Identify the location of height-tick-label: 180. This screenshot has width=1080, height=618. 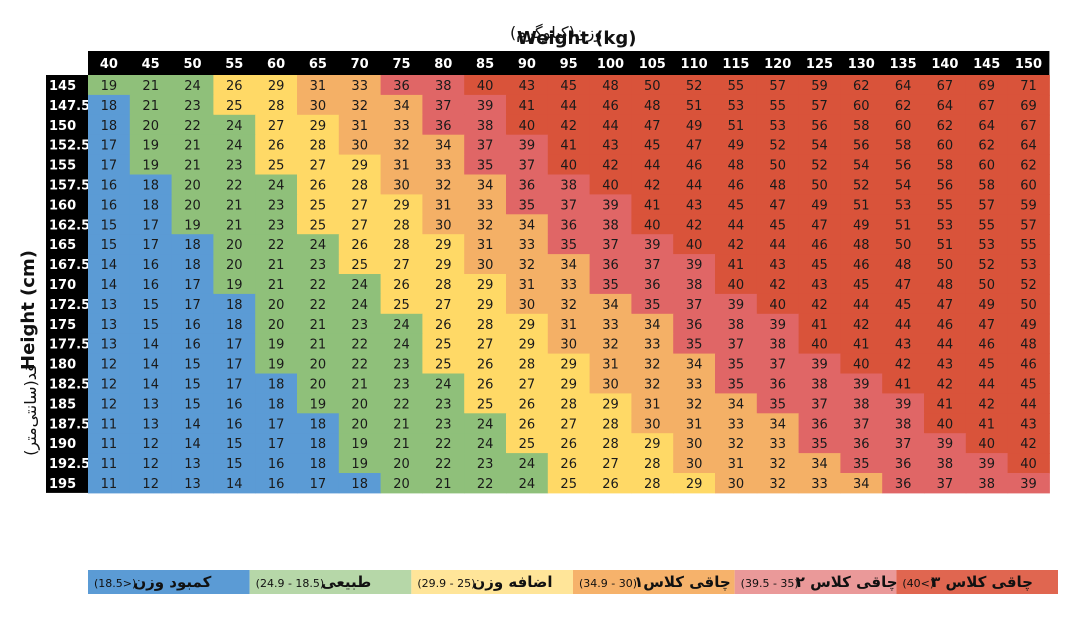
(62, 365).